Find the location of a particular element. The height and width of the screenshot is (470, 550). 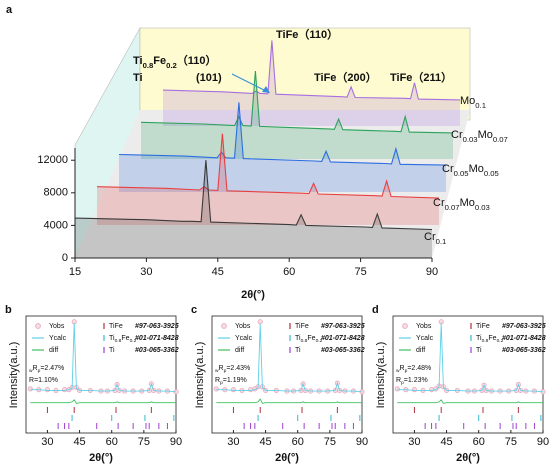

text-run: TiFe（211） is located at coordinates (421, 77).